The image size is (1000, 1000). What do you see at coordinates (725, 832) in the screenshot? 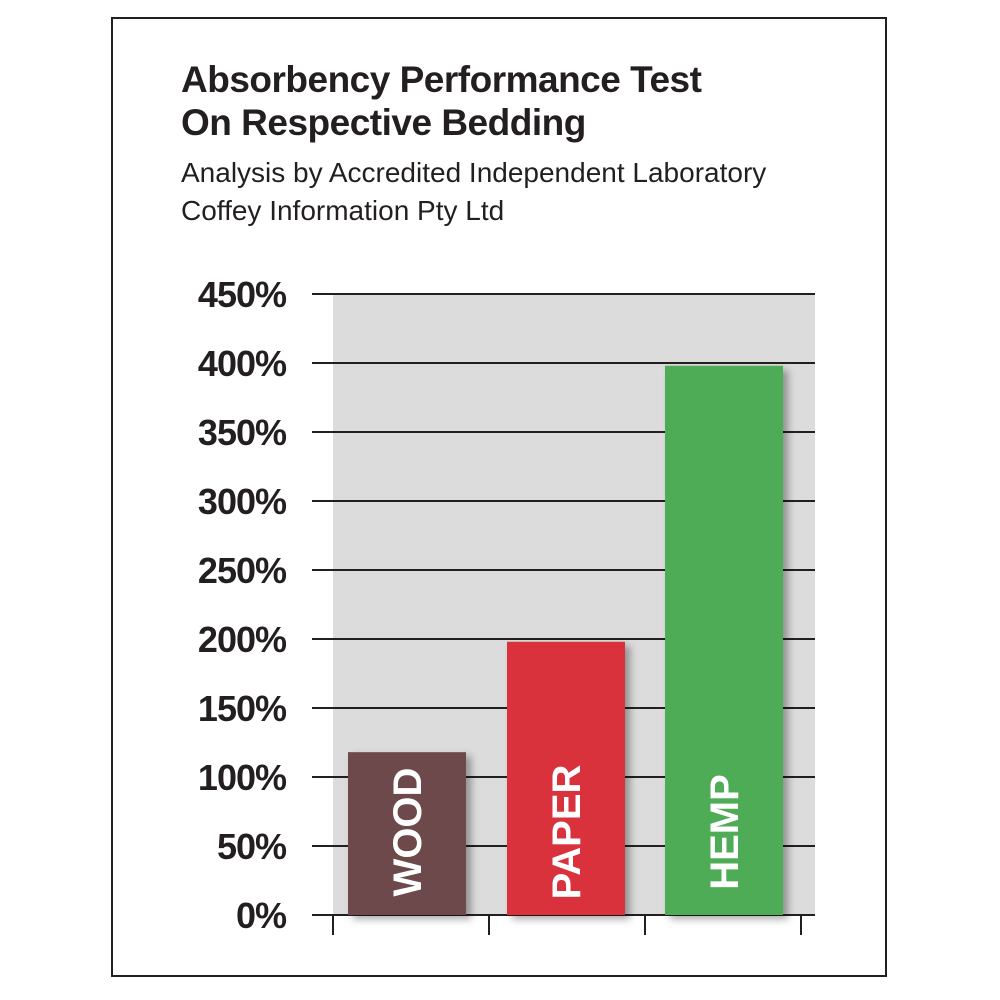
I see `bar-label-hemp: HEMP` at bounding box center [725, 832].